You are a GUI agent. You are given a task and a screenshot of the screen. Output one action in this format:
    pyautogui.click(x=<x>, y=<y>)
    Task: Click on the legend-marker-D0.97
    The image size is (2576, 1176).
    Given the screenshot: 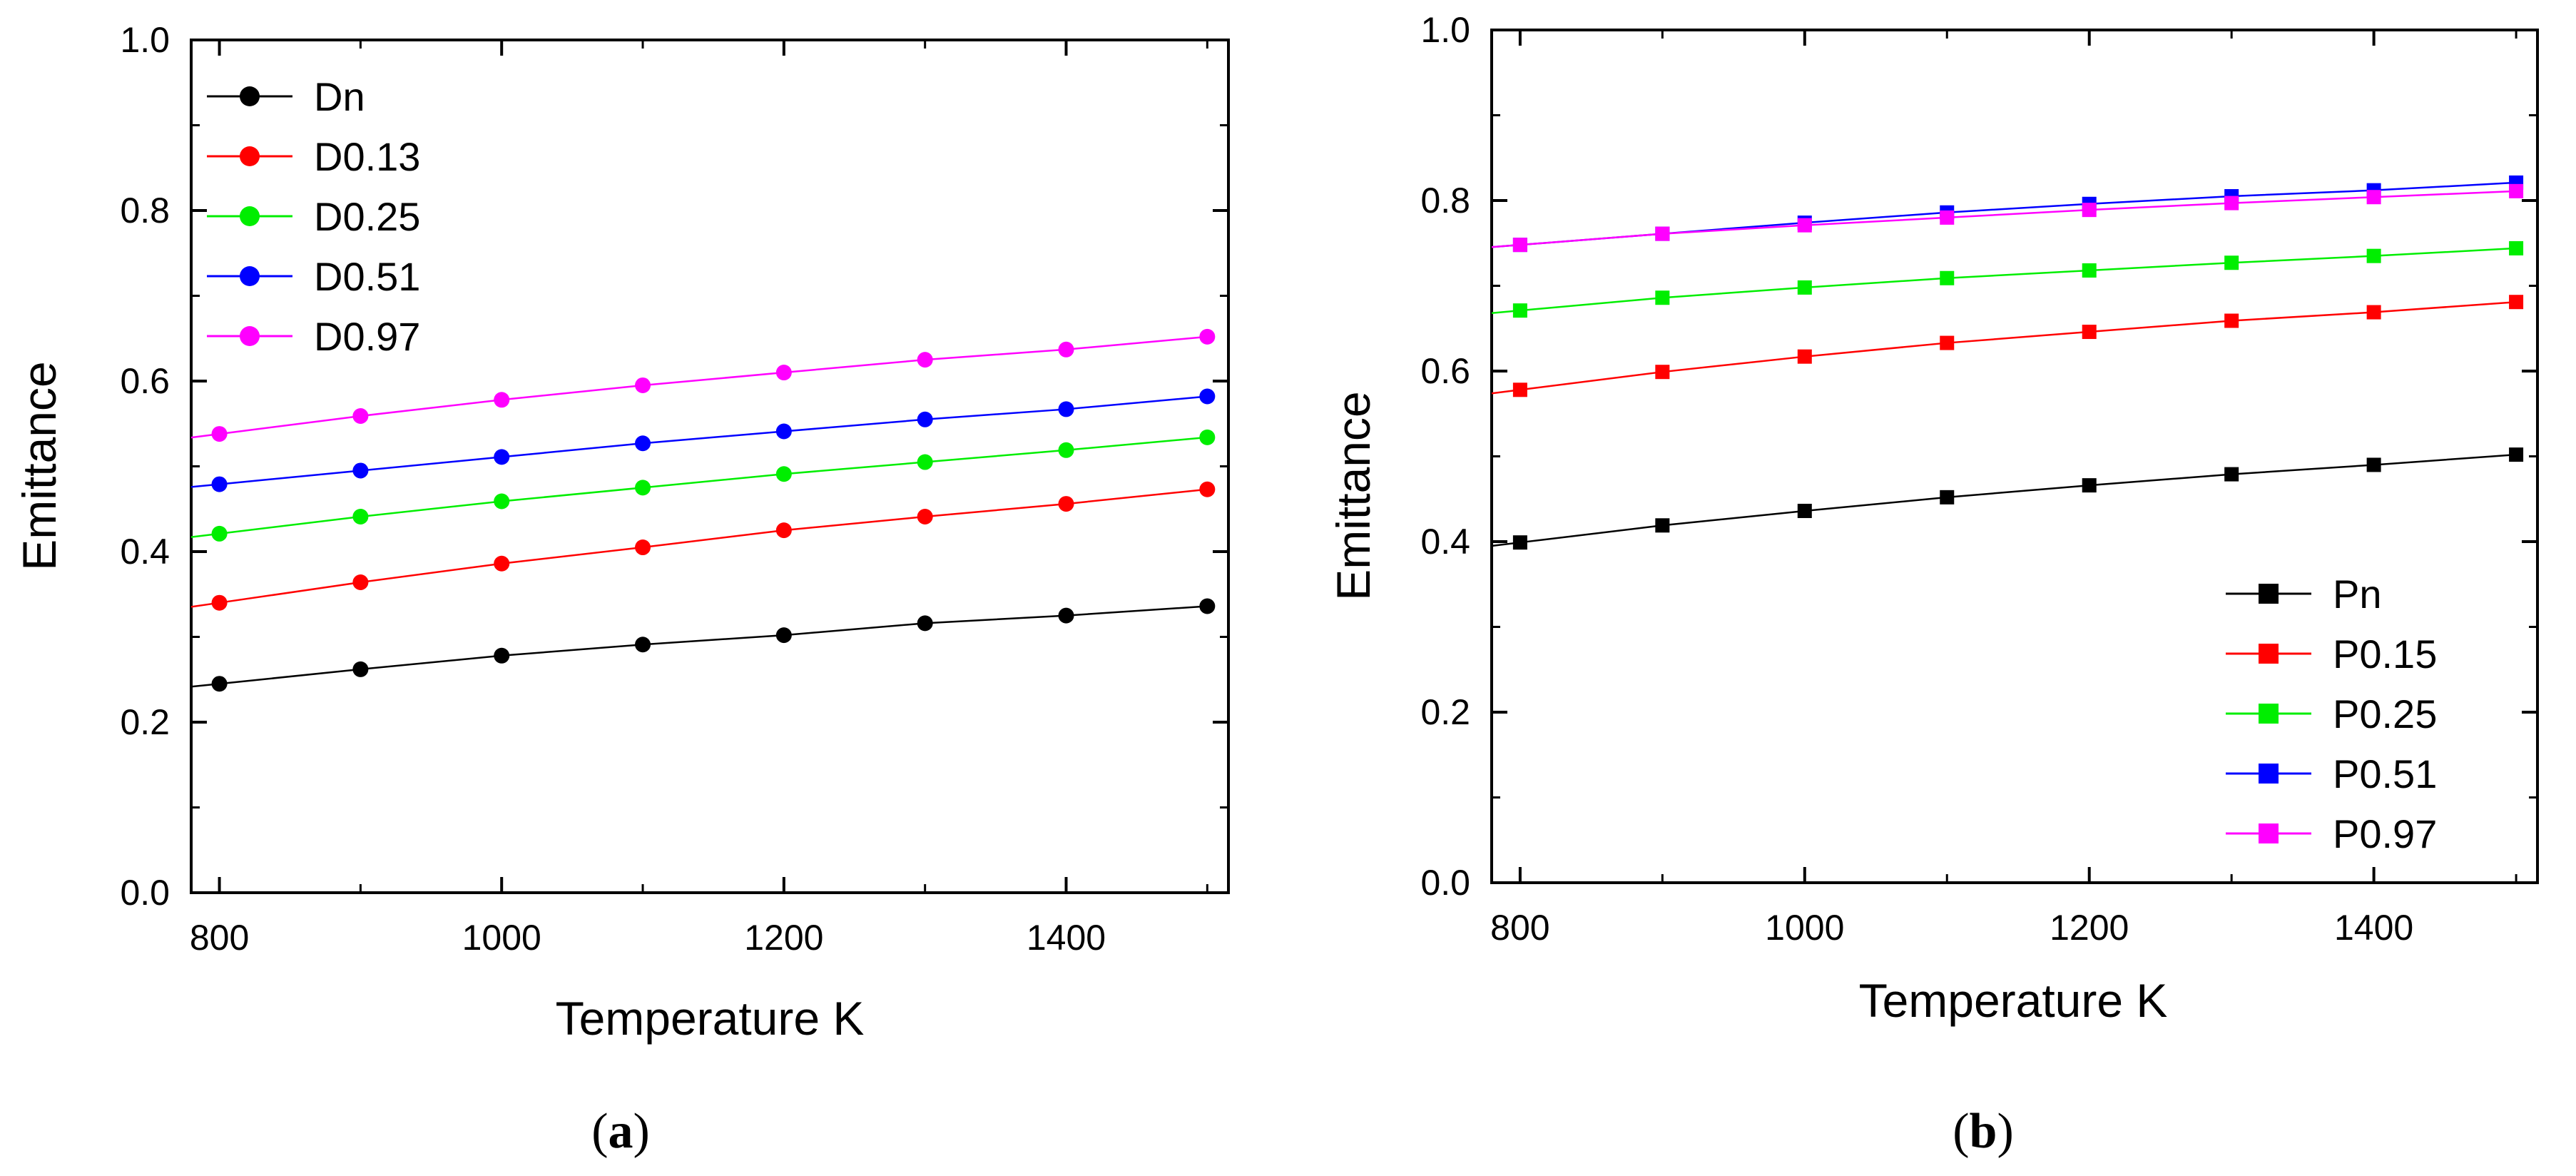 What is the action you would take?
    pyautogui.click(x=250, y=336)
    